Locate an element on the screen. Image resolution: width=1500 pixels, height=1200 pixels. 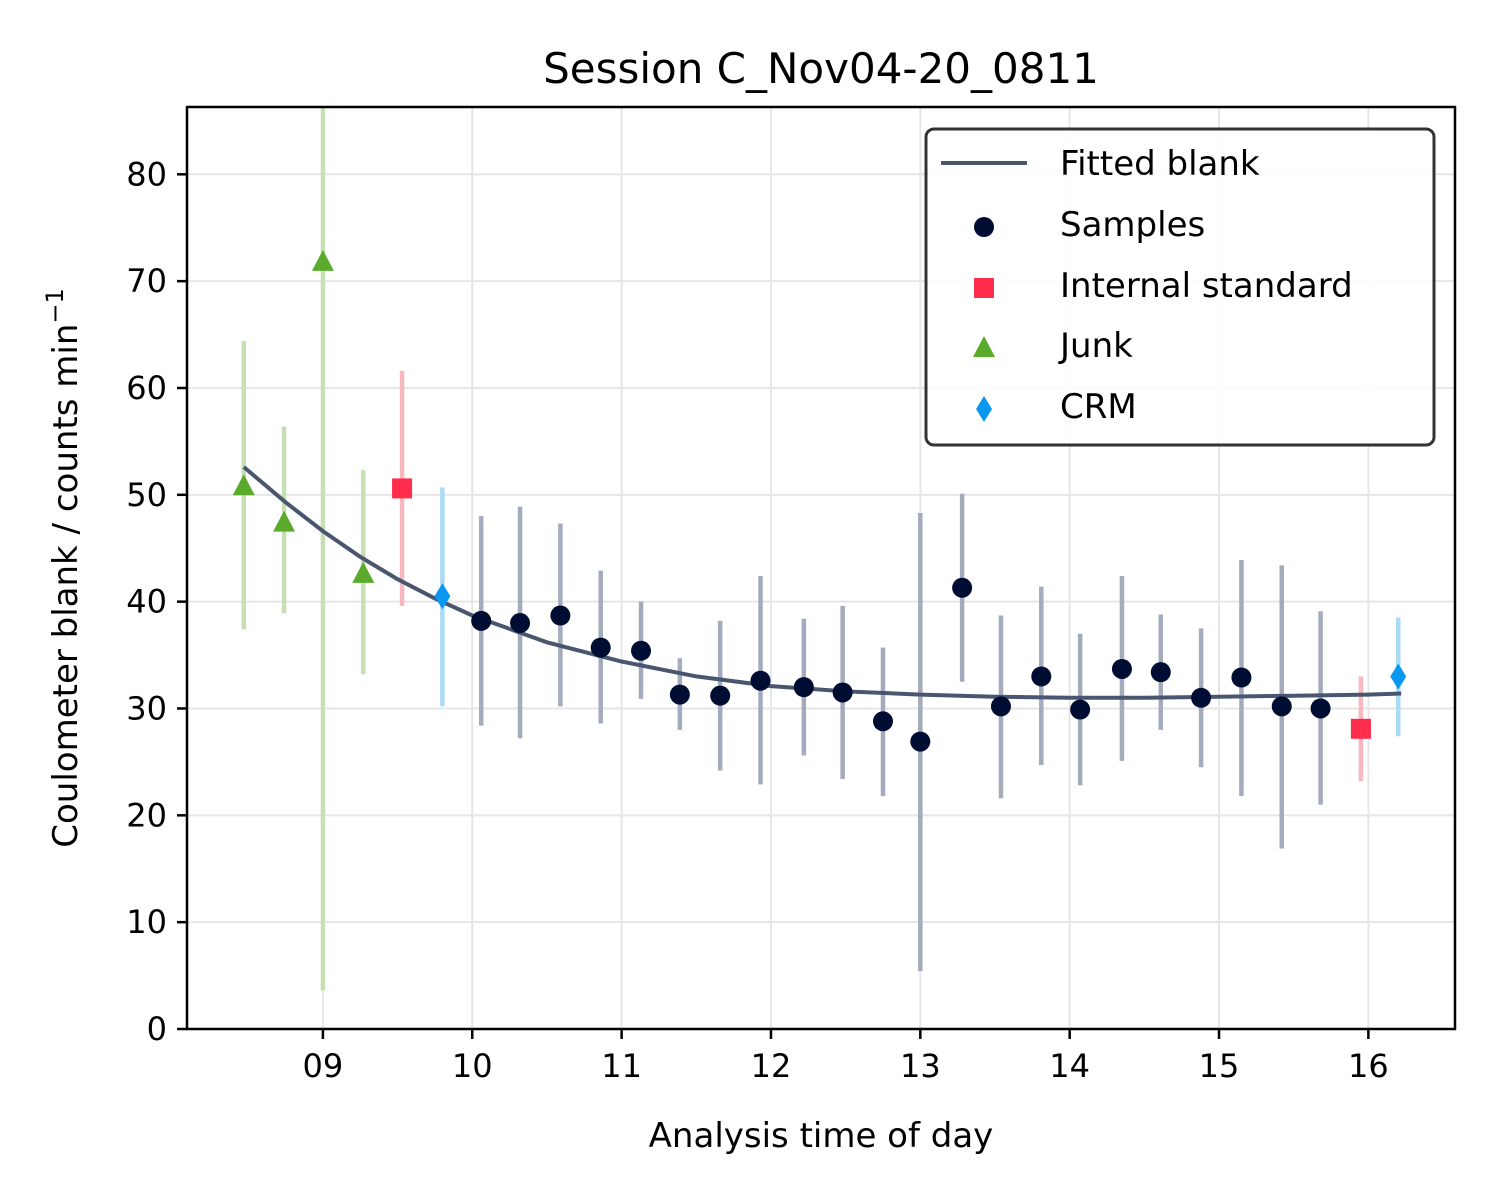
y-axis-label: Coulometer blank / counts min−1 is located at coordinates (63, 568).